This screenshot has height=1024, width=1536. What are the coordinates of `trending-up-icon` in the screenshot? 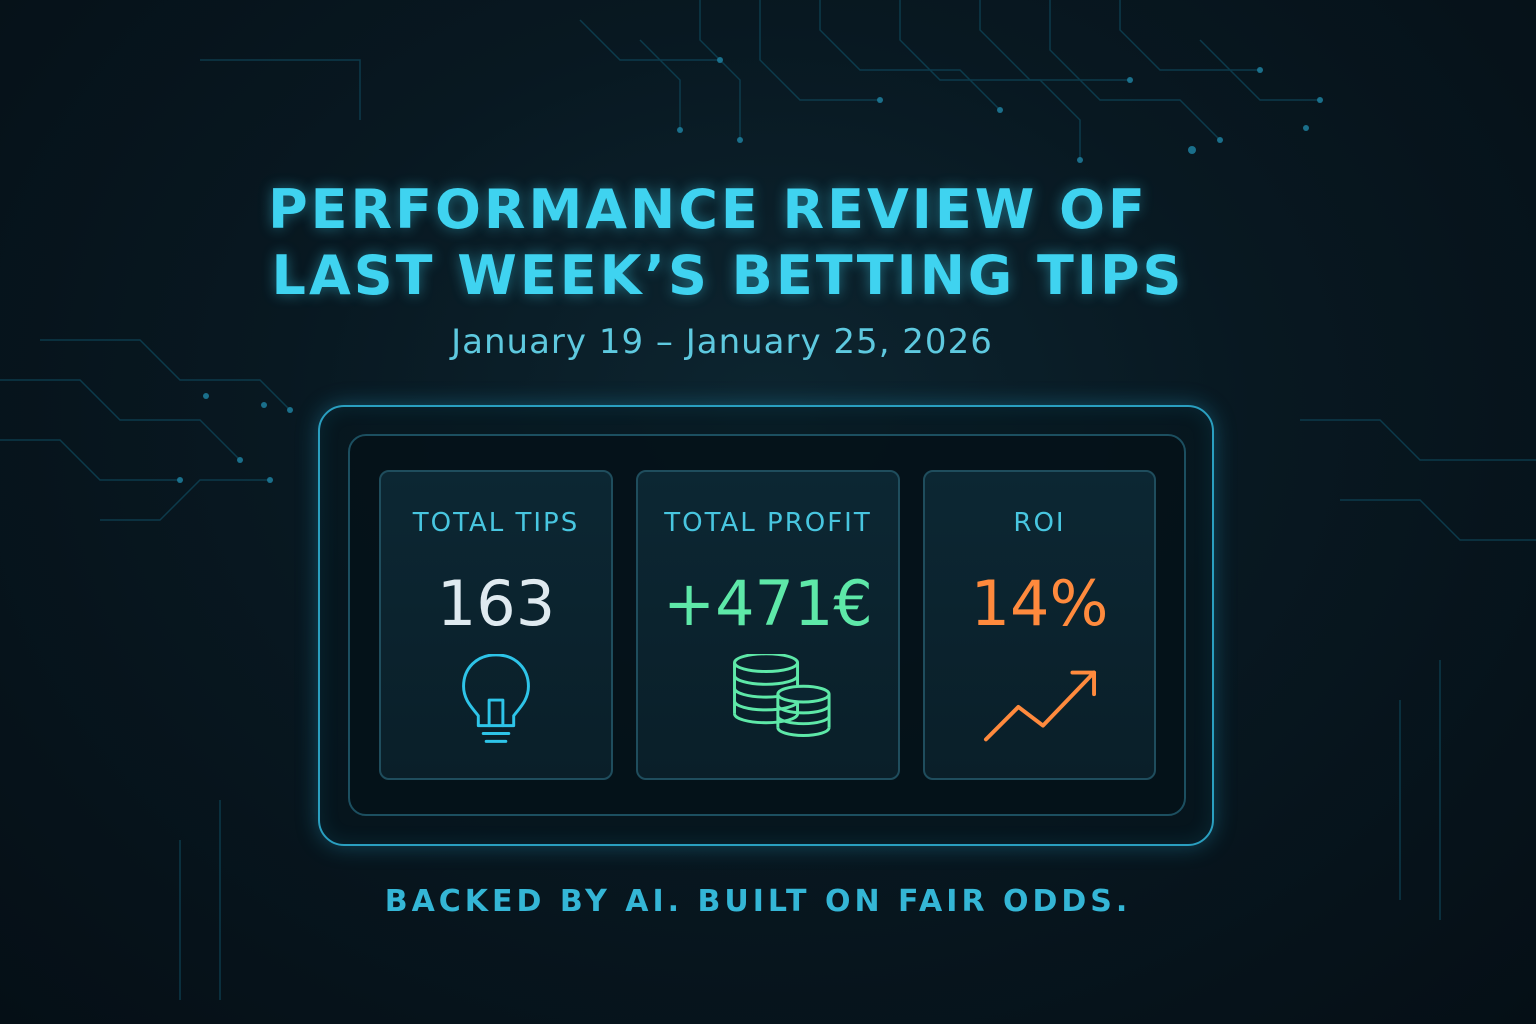 It's located at (1040, 706).